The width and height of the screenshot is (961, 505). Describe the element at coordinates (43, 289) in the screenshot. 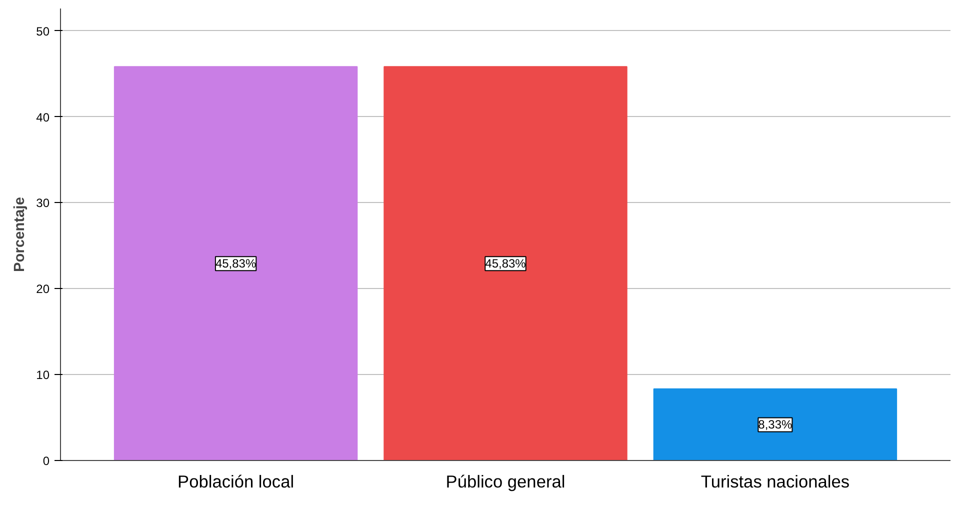

I see `y-tick-label: 20` at that location.